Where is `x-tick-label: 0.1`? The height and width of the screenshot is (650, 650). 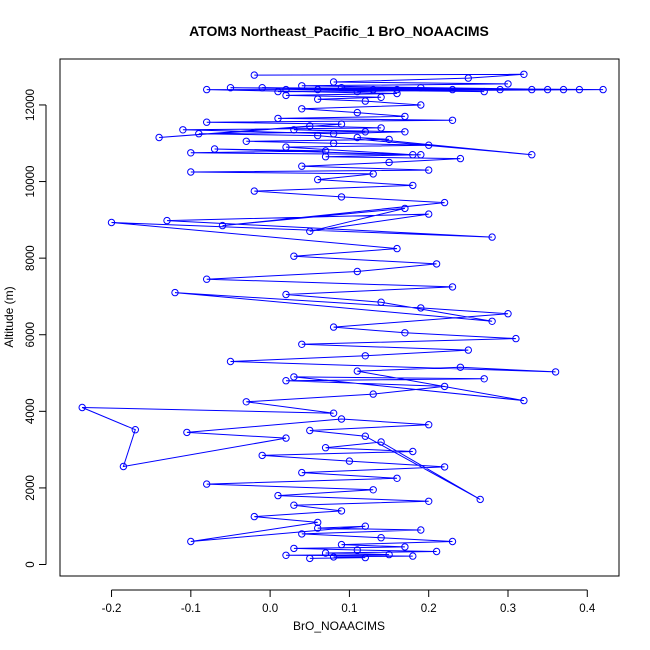
x-tick-label: 0.1 is located at coordinates (349, 609).